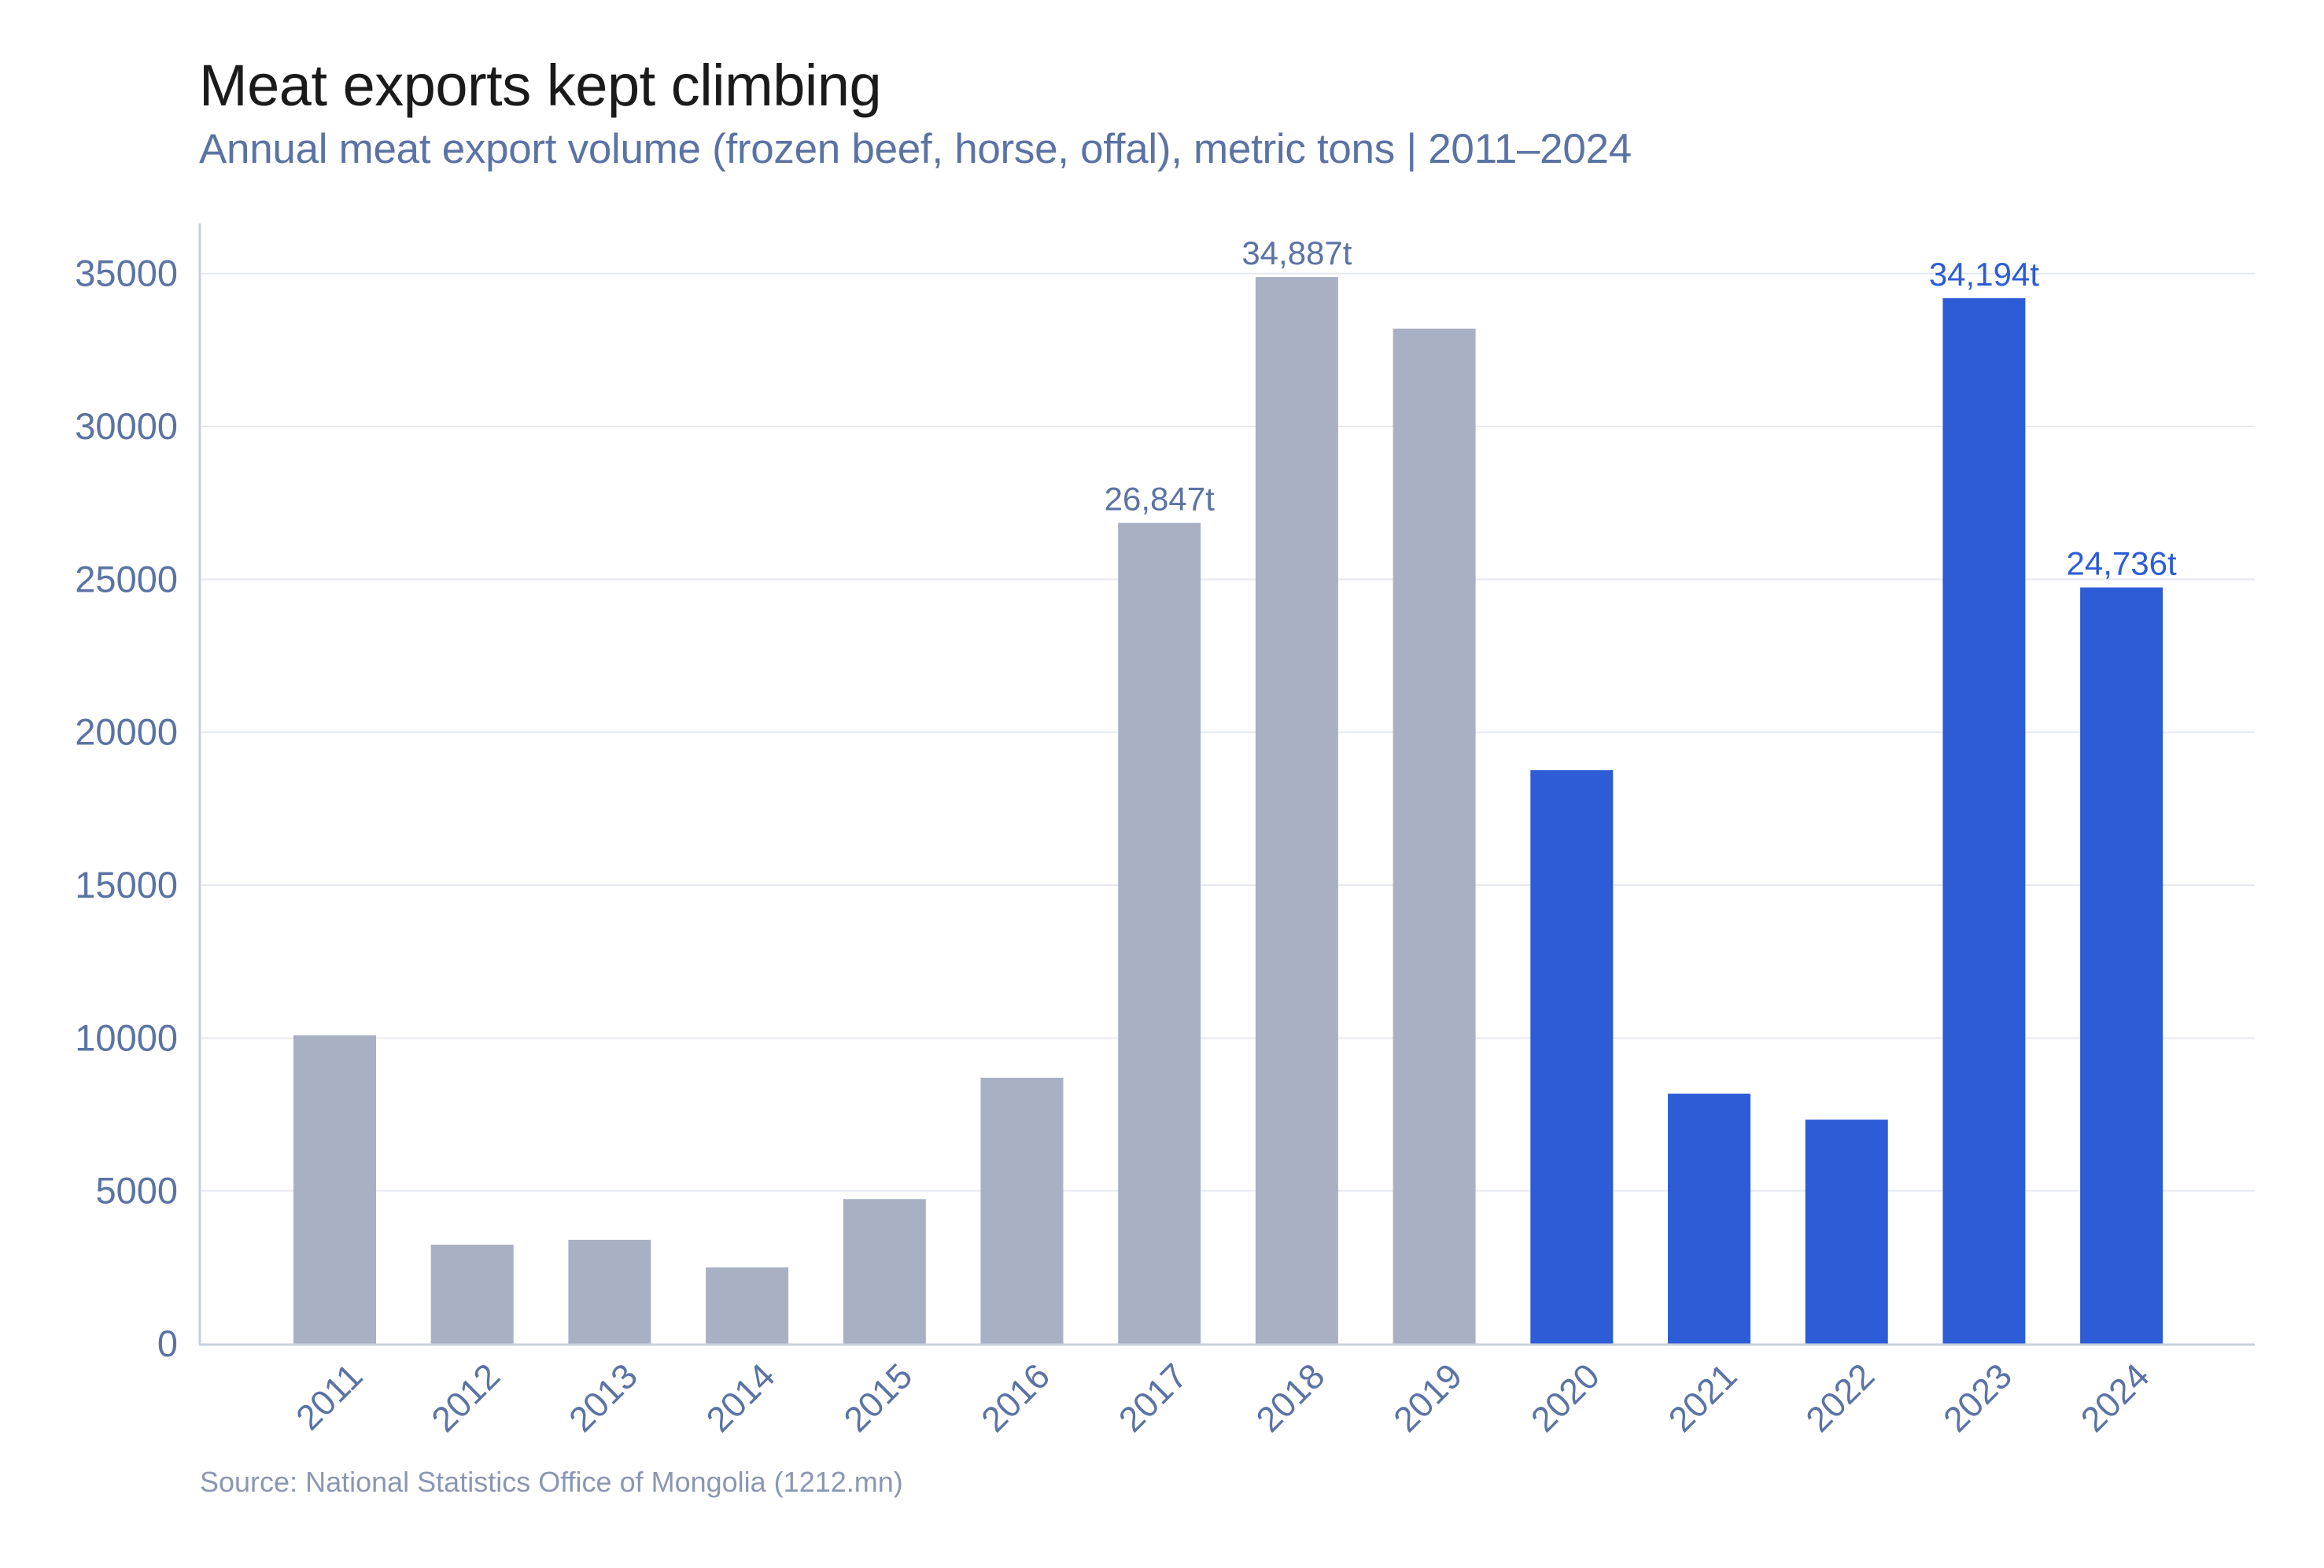  What do you see at coordinates (1015, 1398) in the screenshot?
I see `x-tick-label: 2016` at bounding box center [1015, 1398].